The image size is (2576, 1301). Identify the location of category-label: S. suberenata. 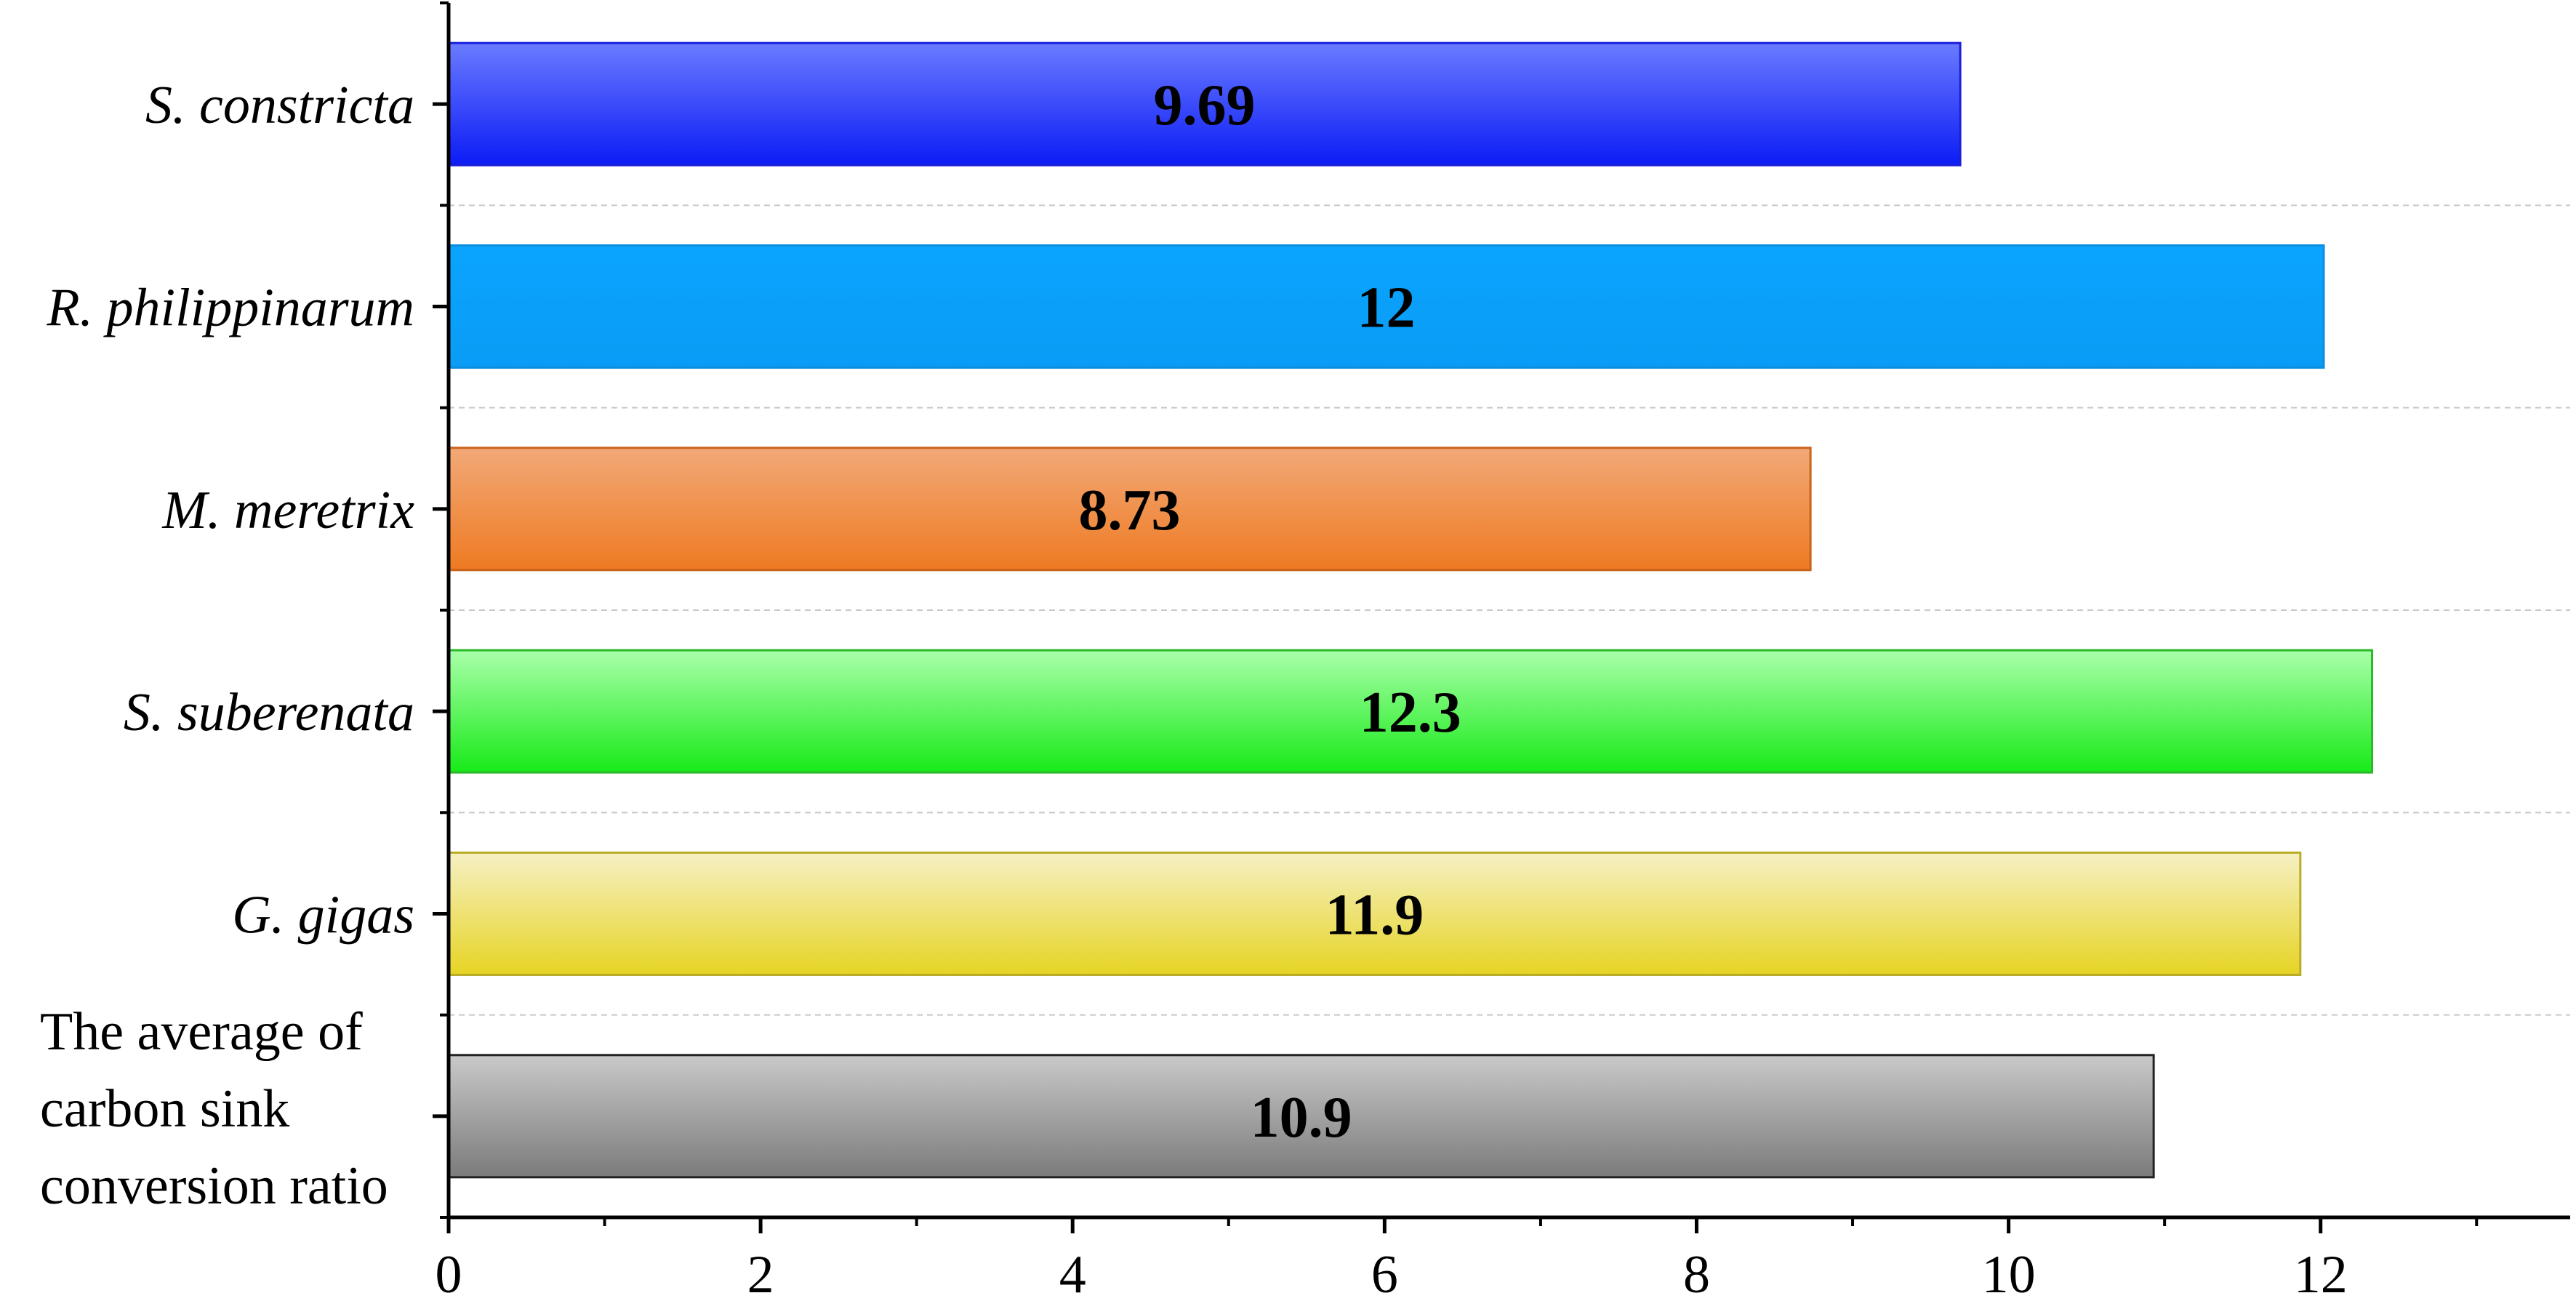
(269, 712).